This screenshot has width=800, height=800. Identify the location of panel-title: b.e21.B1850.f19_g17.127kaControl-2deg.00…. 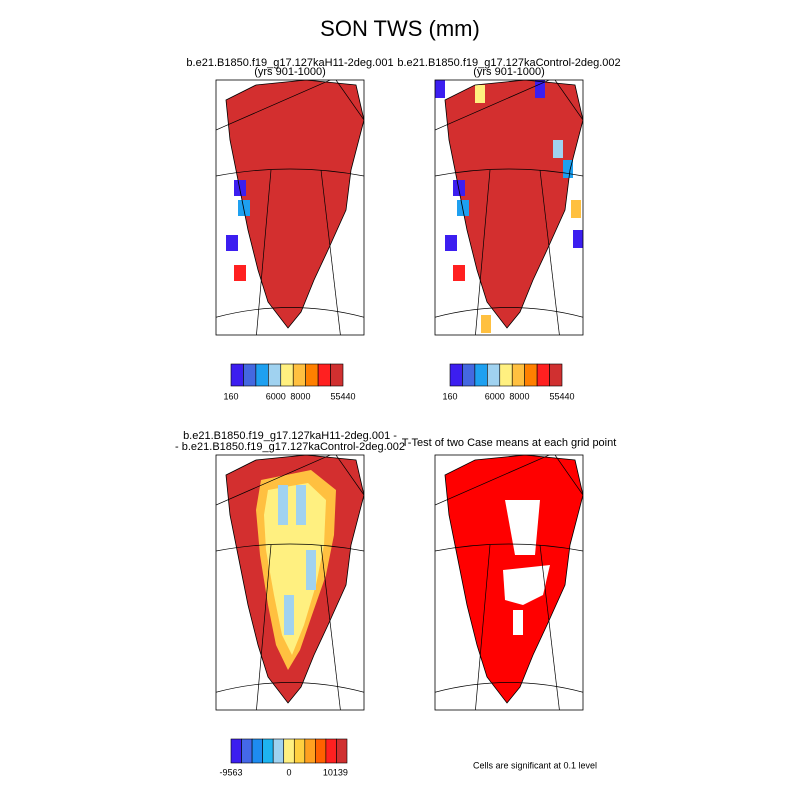
(508, 63).